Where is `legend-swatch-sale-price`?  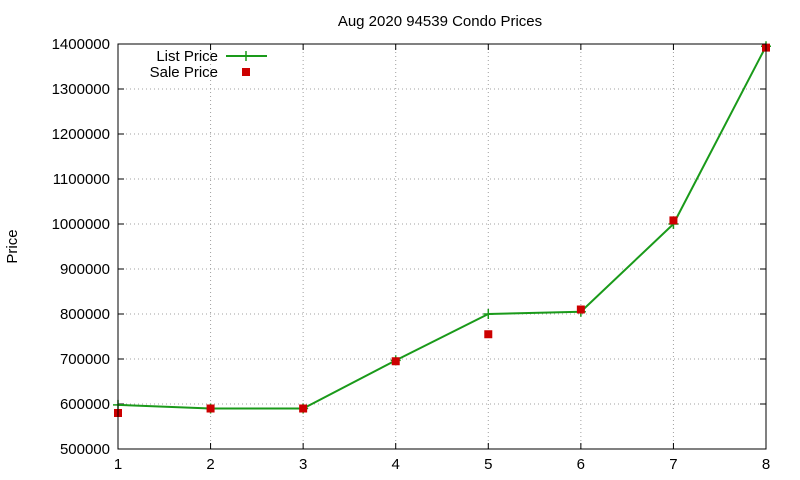
legend-swatch-sale-price is located at coordinates (246, 72).